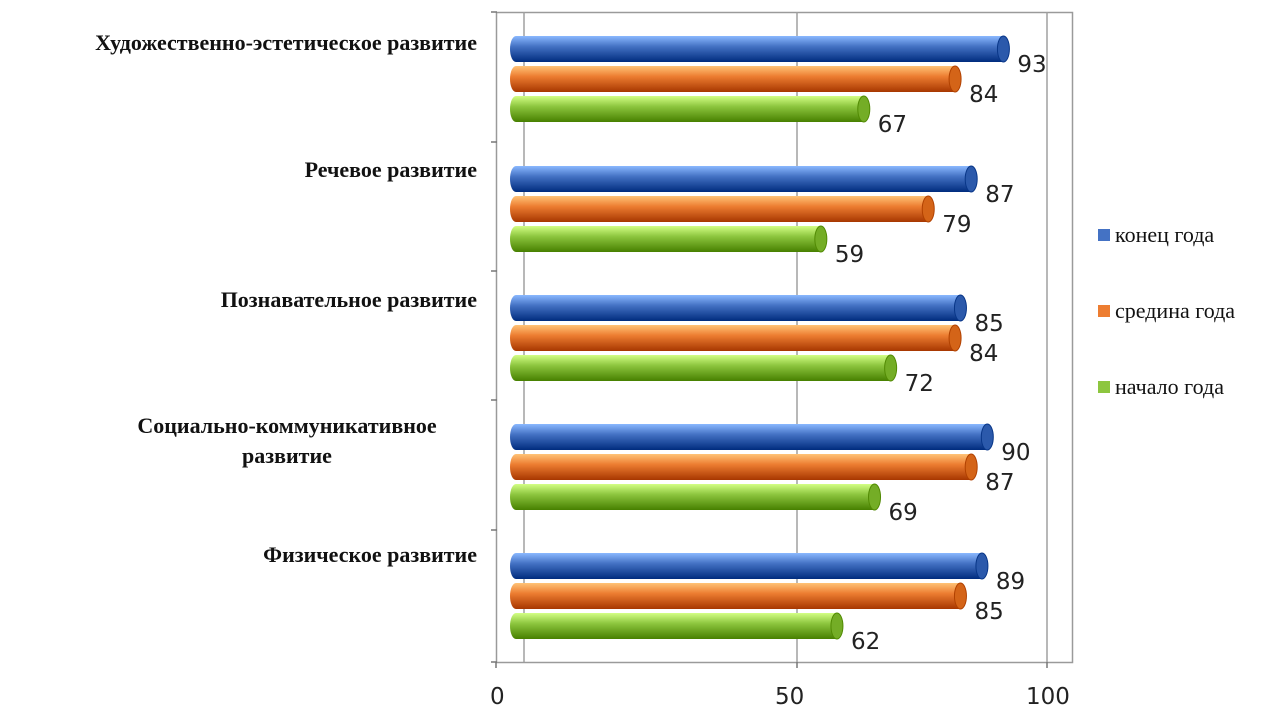 The image size is (1267, 708). What do you see at coordinates (849, 255) in the screenshot?
I see `data-label: 59` at bounding box center [849, 255].